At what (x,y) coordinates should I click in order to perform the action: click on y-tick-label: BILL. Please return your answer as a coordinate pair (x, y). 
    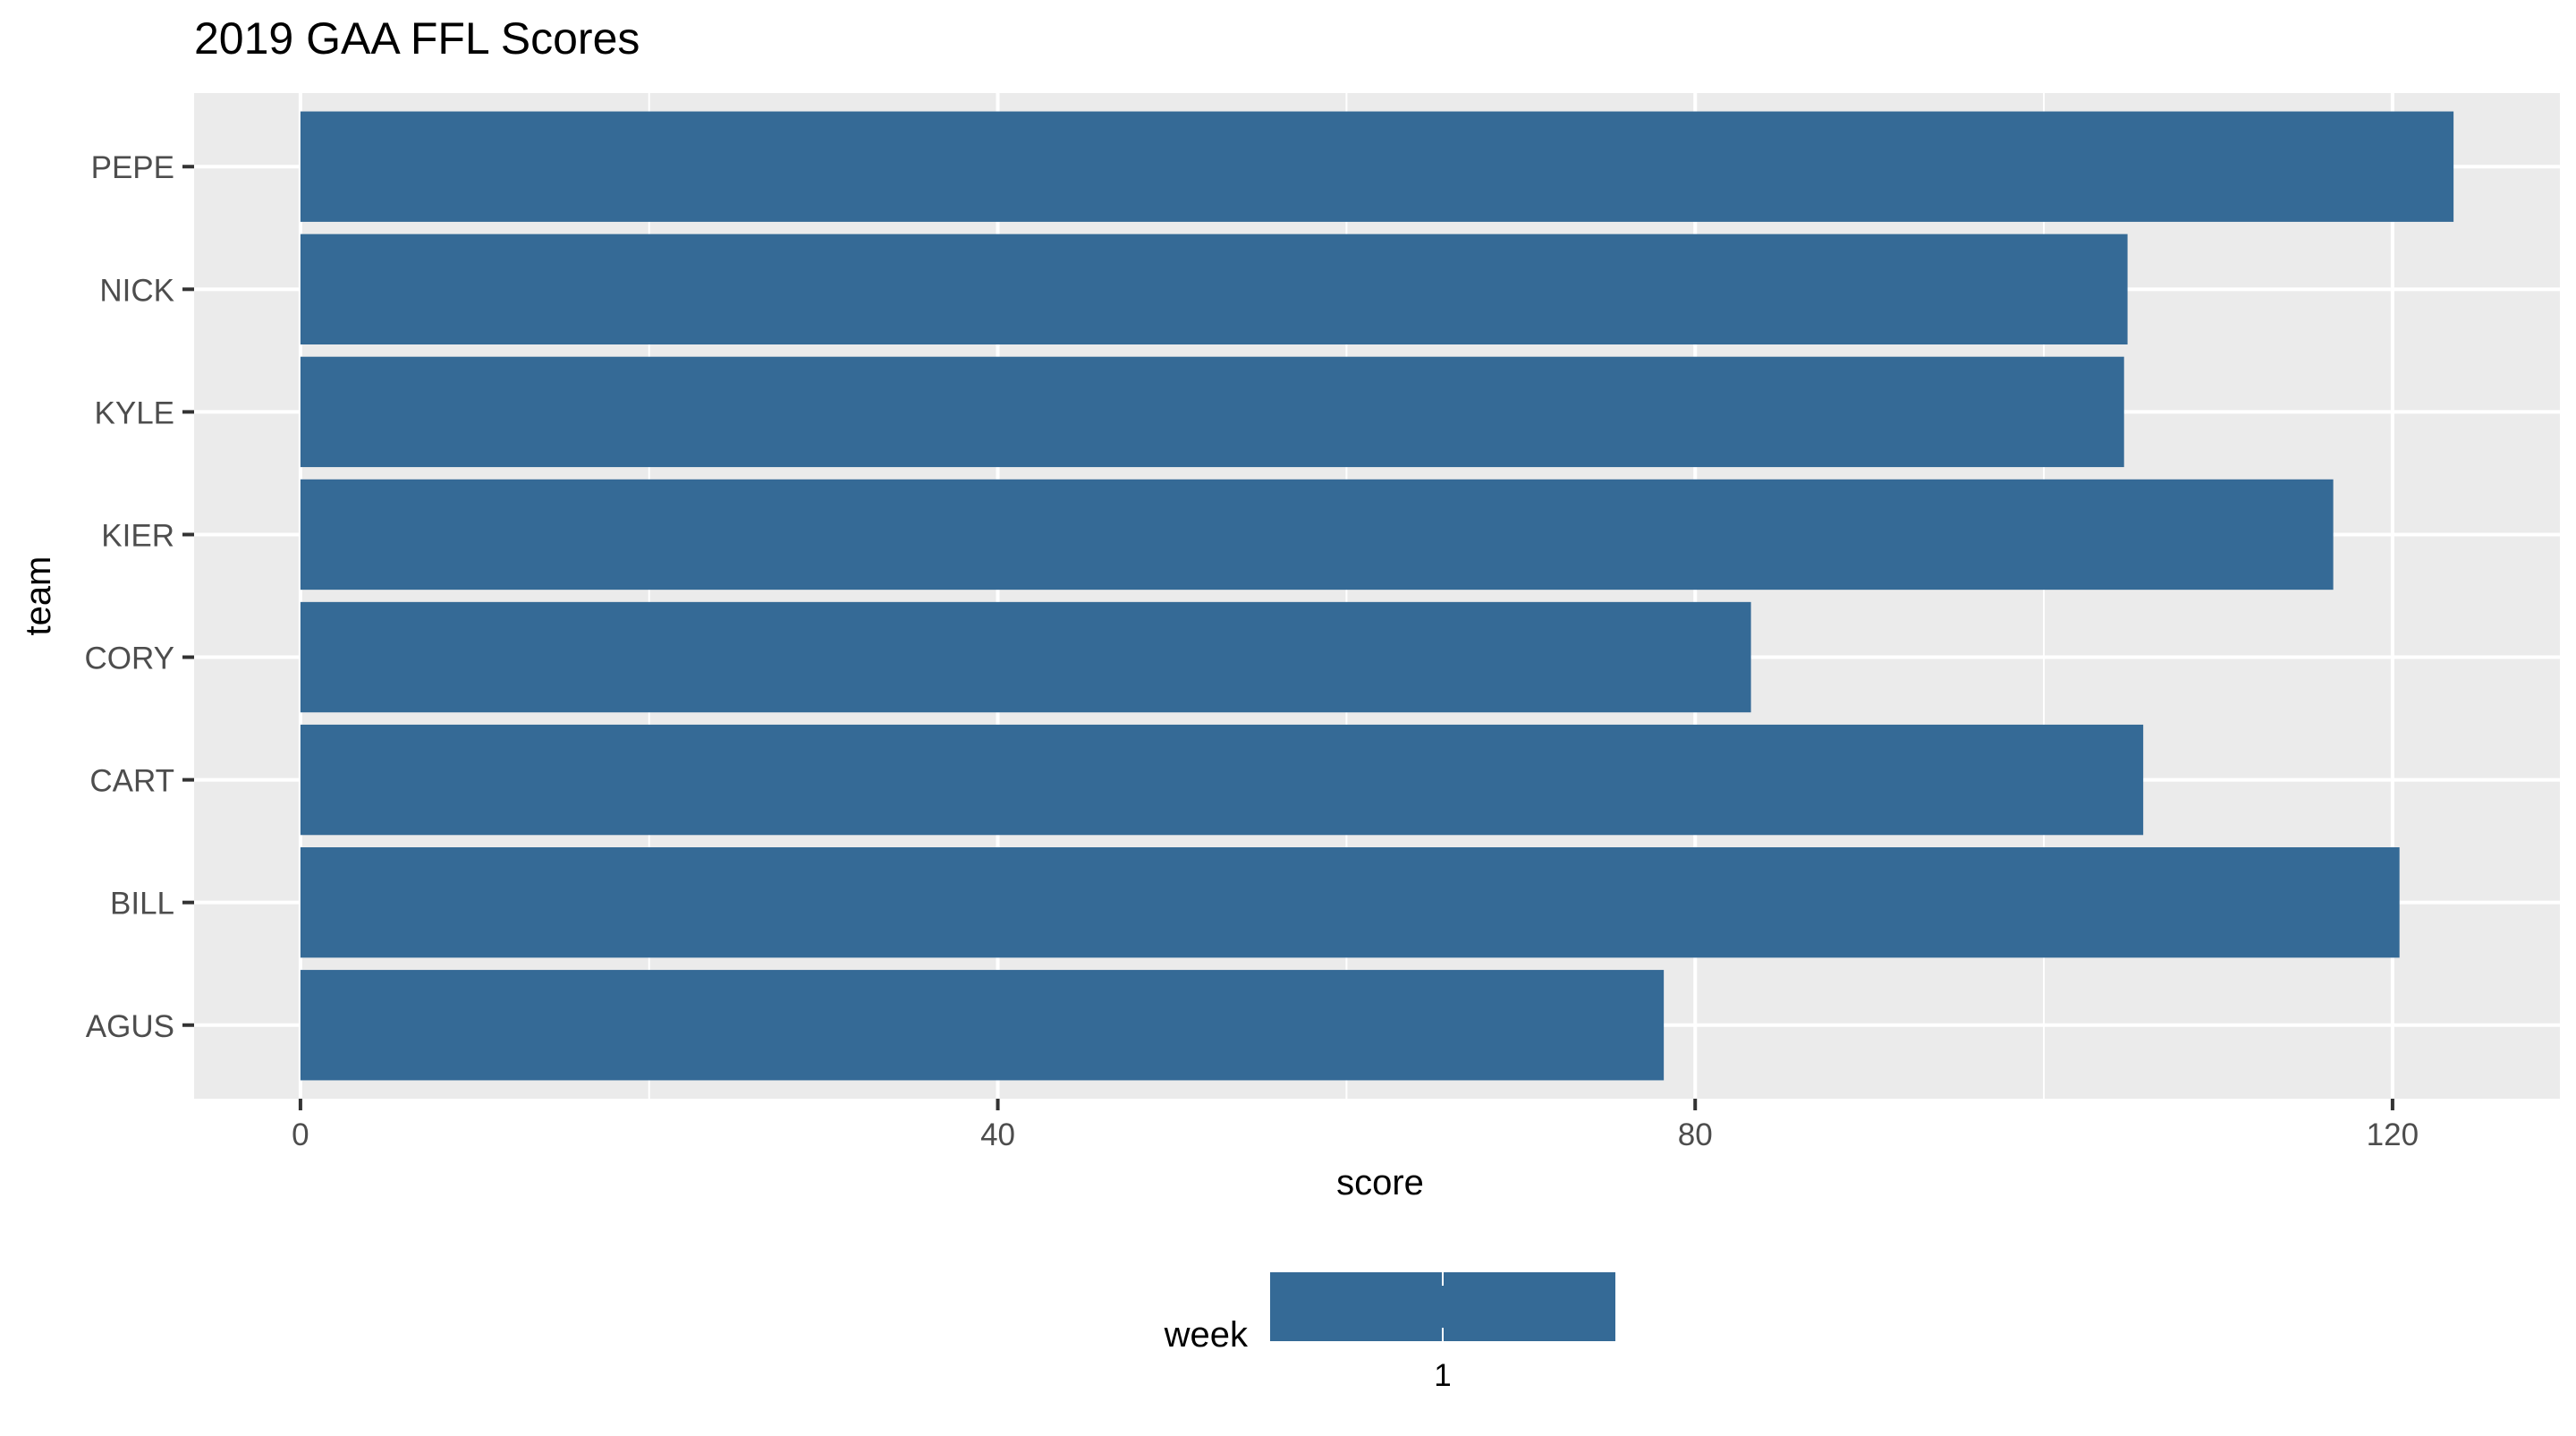
    Looking at the image, I should click on (142, 904).